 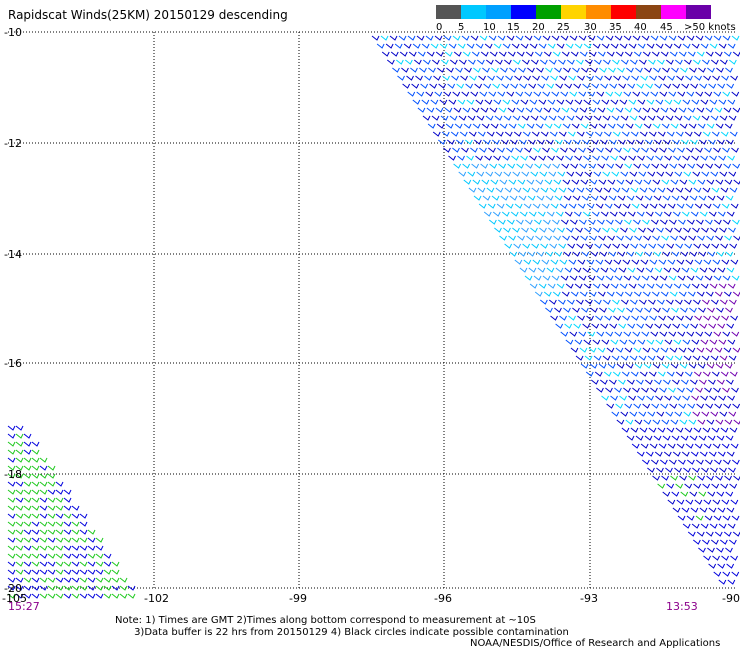 What do you see at coordinates (573, 12) in the screenshot?
I see `legend-color-bar` at bounding box center [573, 12].